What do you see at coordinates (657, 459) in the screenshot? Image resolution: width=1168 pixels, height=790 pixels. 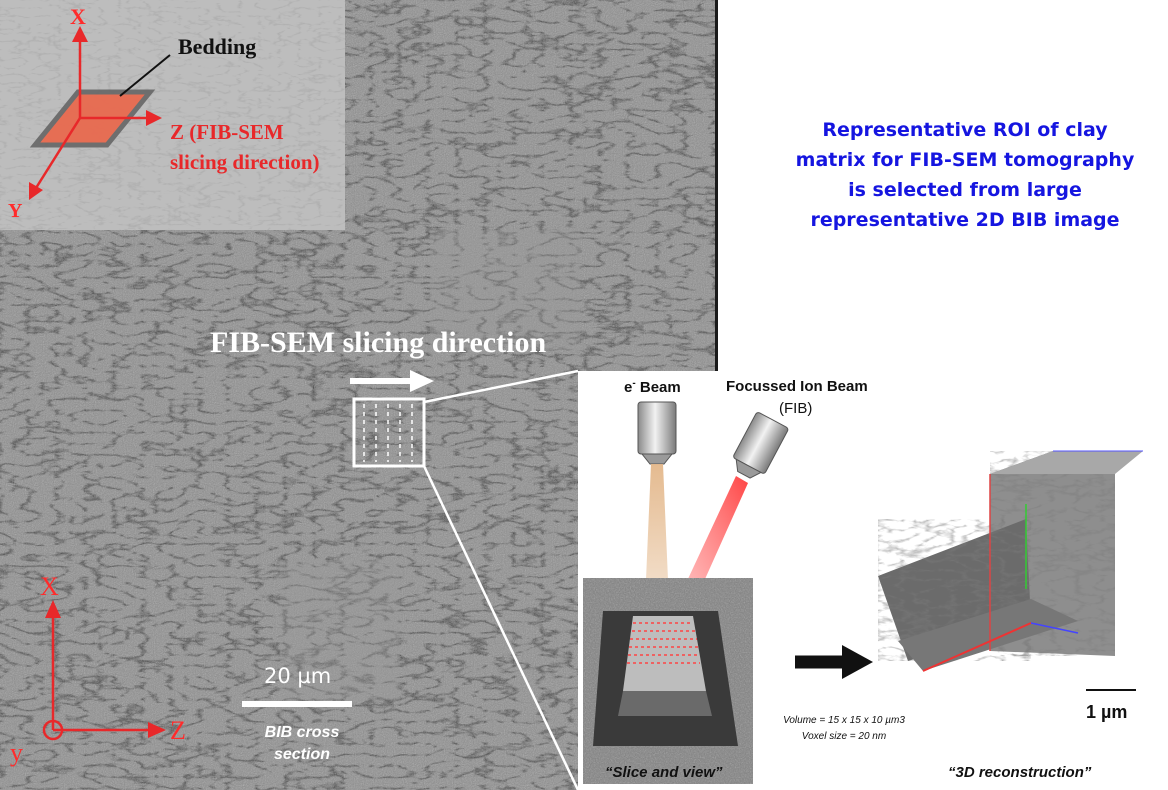 I see `electron-column-tip` at bounding box center [657, 459].